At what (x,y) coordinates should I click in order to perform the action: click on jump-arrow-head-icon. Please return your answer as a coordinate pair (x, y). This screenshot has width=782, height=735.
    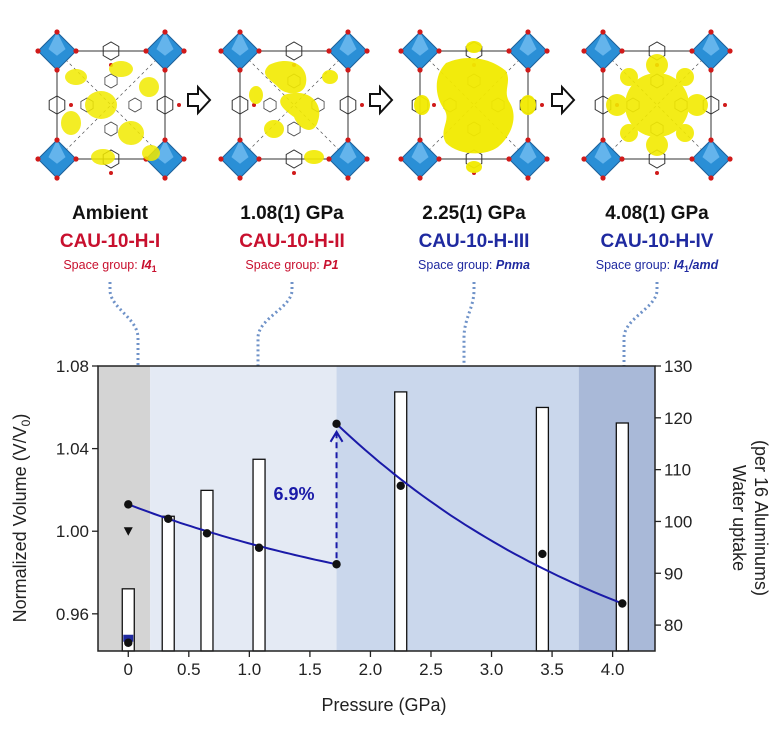
    Looking at the image, I should click on (336, 436).